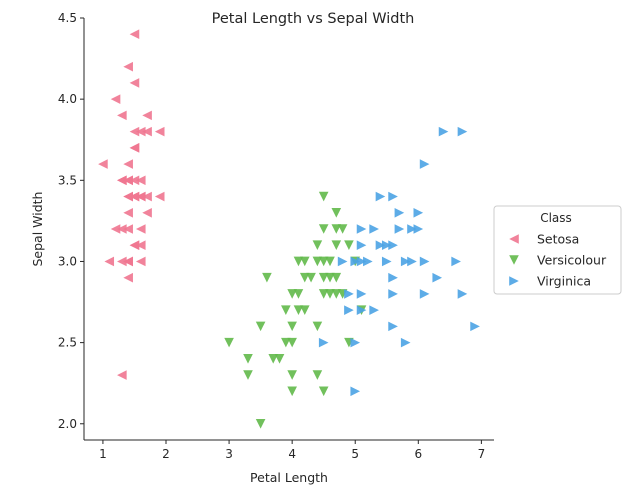 The width and height of the screenshot is (627, 504). What do you see at coordinates (166, 454) in the screenshot?
I see `x-tick-label: 2` at bounding box center [166, 454].